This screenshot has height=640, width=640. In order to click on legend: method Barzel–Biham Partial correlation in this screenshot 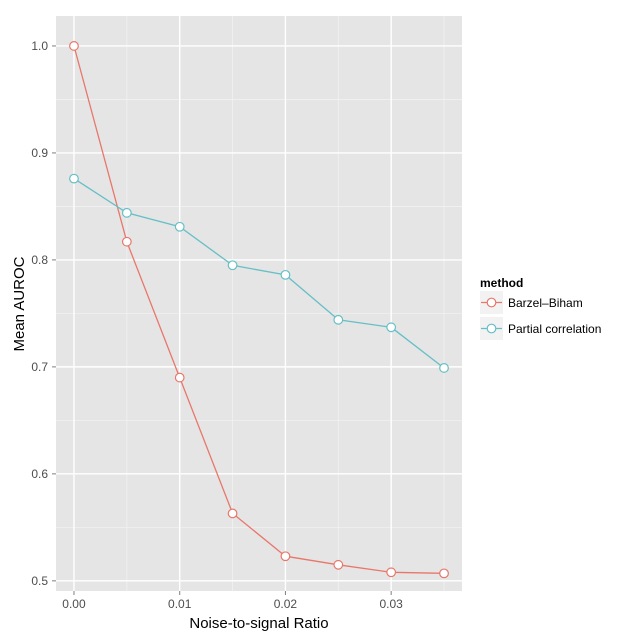, I will do `click(540, 308)`.